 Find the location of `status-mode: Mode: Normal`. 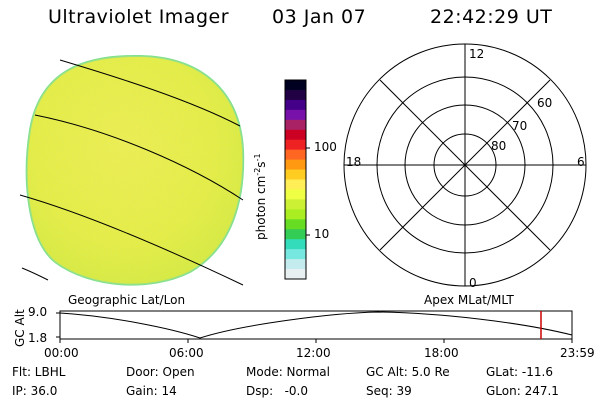

status-mode: Mode: Normal is located at coordinates (288, 372).